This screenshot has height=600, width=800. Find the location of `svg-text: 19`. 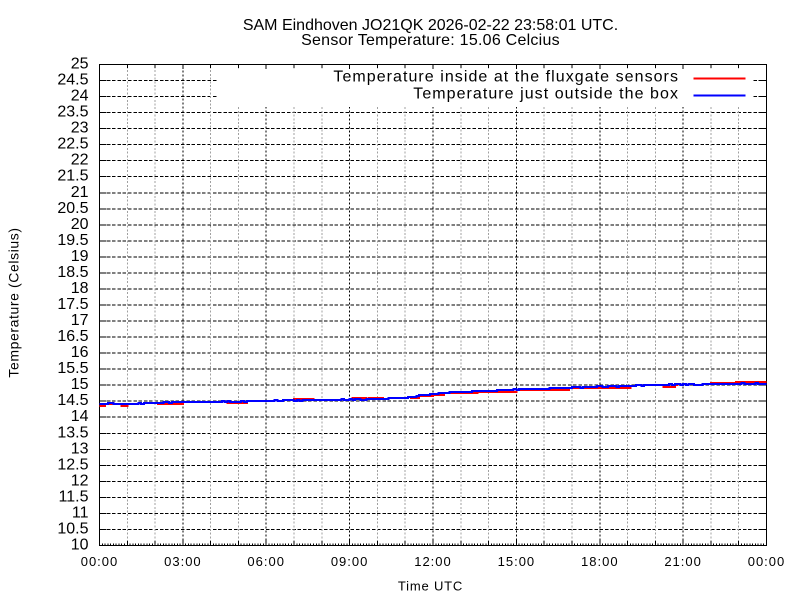

svg-text: 19 is located at coordinates (80, 256).